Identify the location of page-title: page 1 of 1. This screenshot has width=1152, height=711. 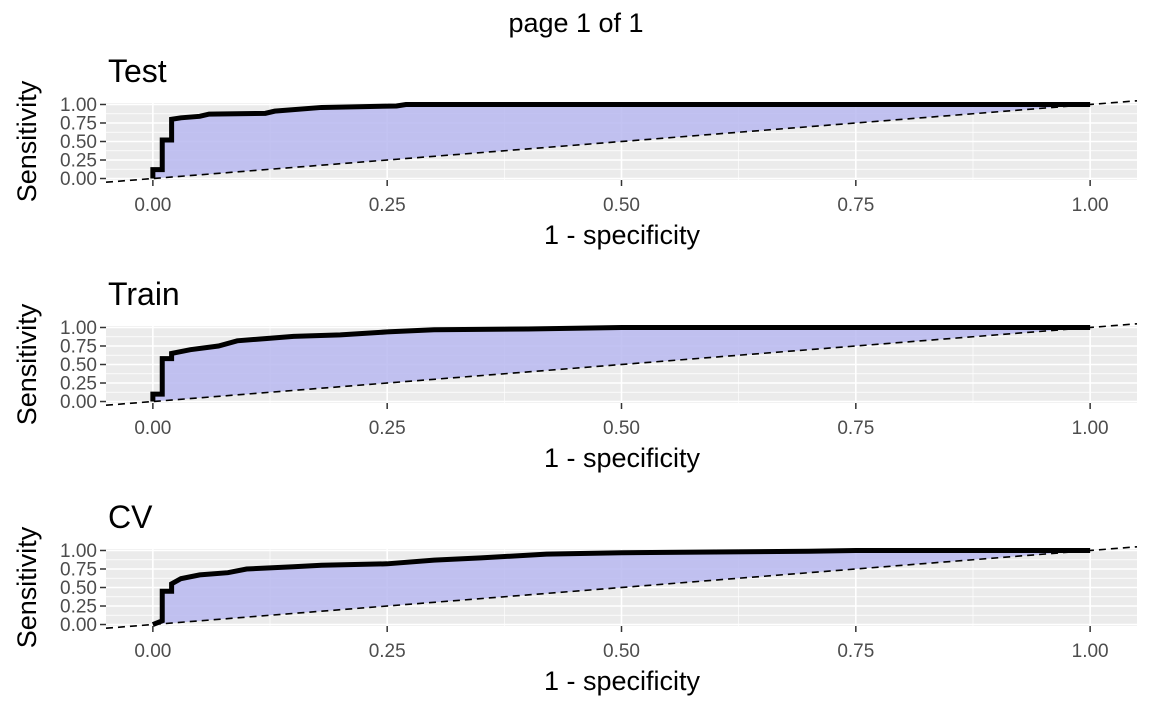
(575, 23).